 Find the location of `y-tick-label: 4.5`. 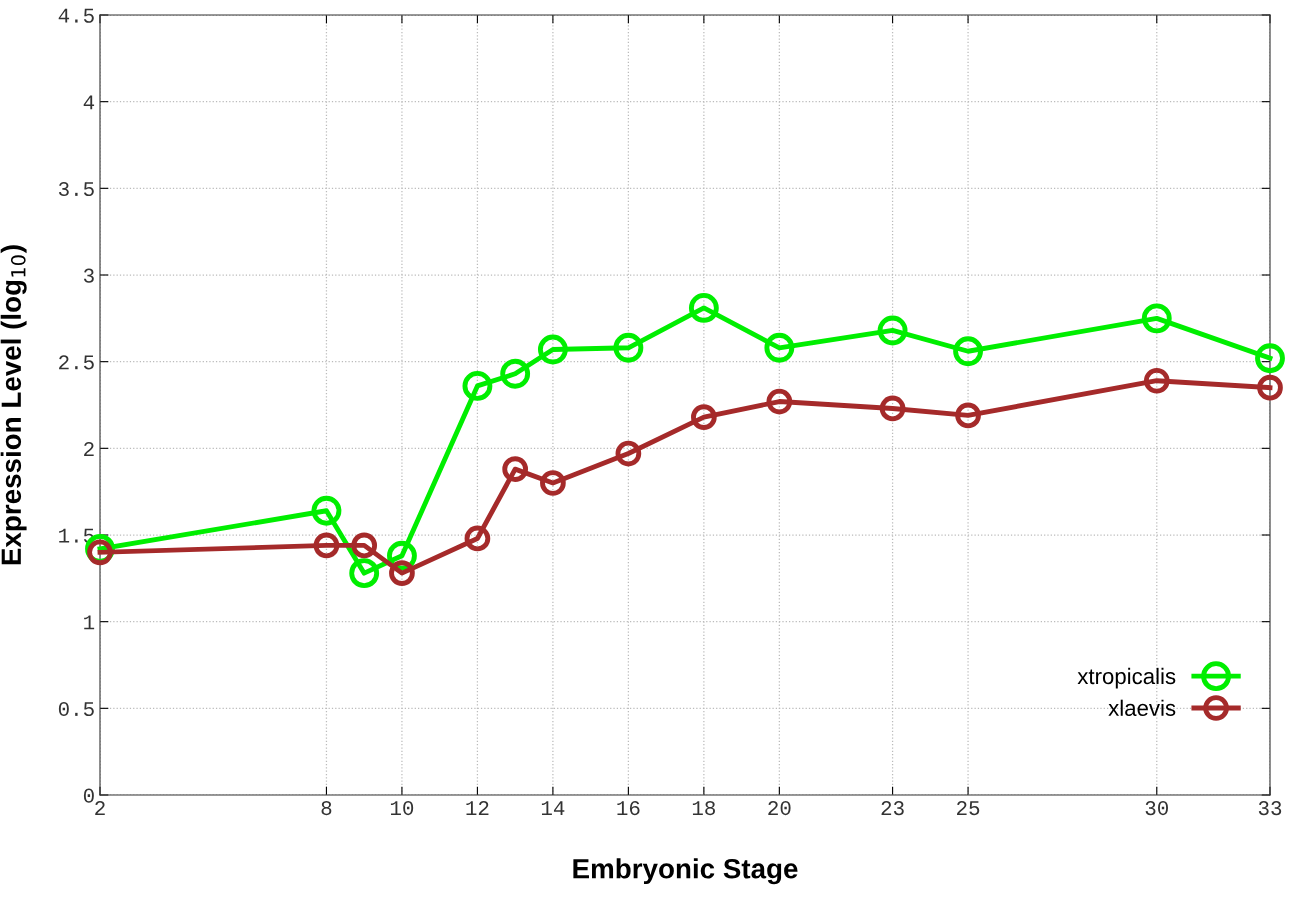

y-tick-label: 4.5 is located at coordinates (76, 15).